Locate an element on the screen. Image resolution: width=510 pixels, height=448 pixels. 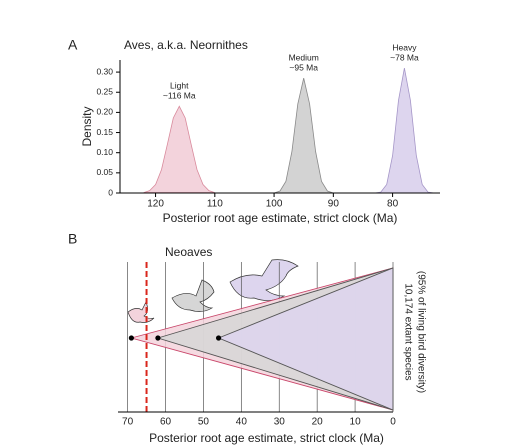
cone is located at coordinates (305, 339).